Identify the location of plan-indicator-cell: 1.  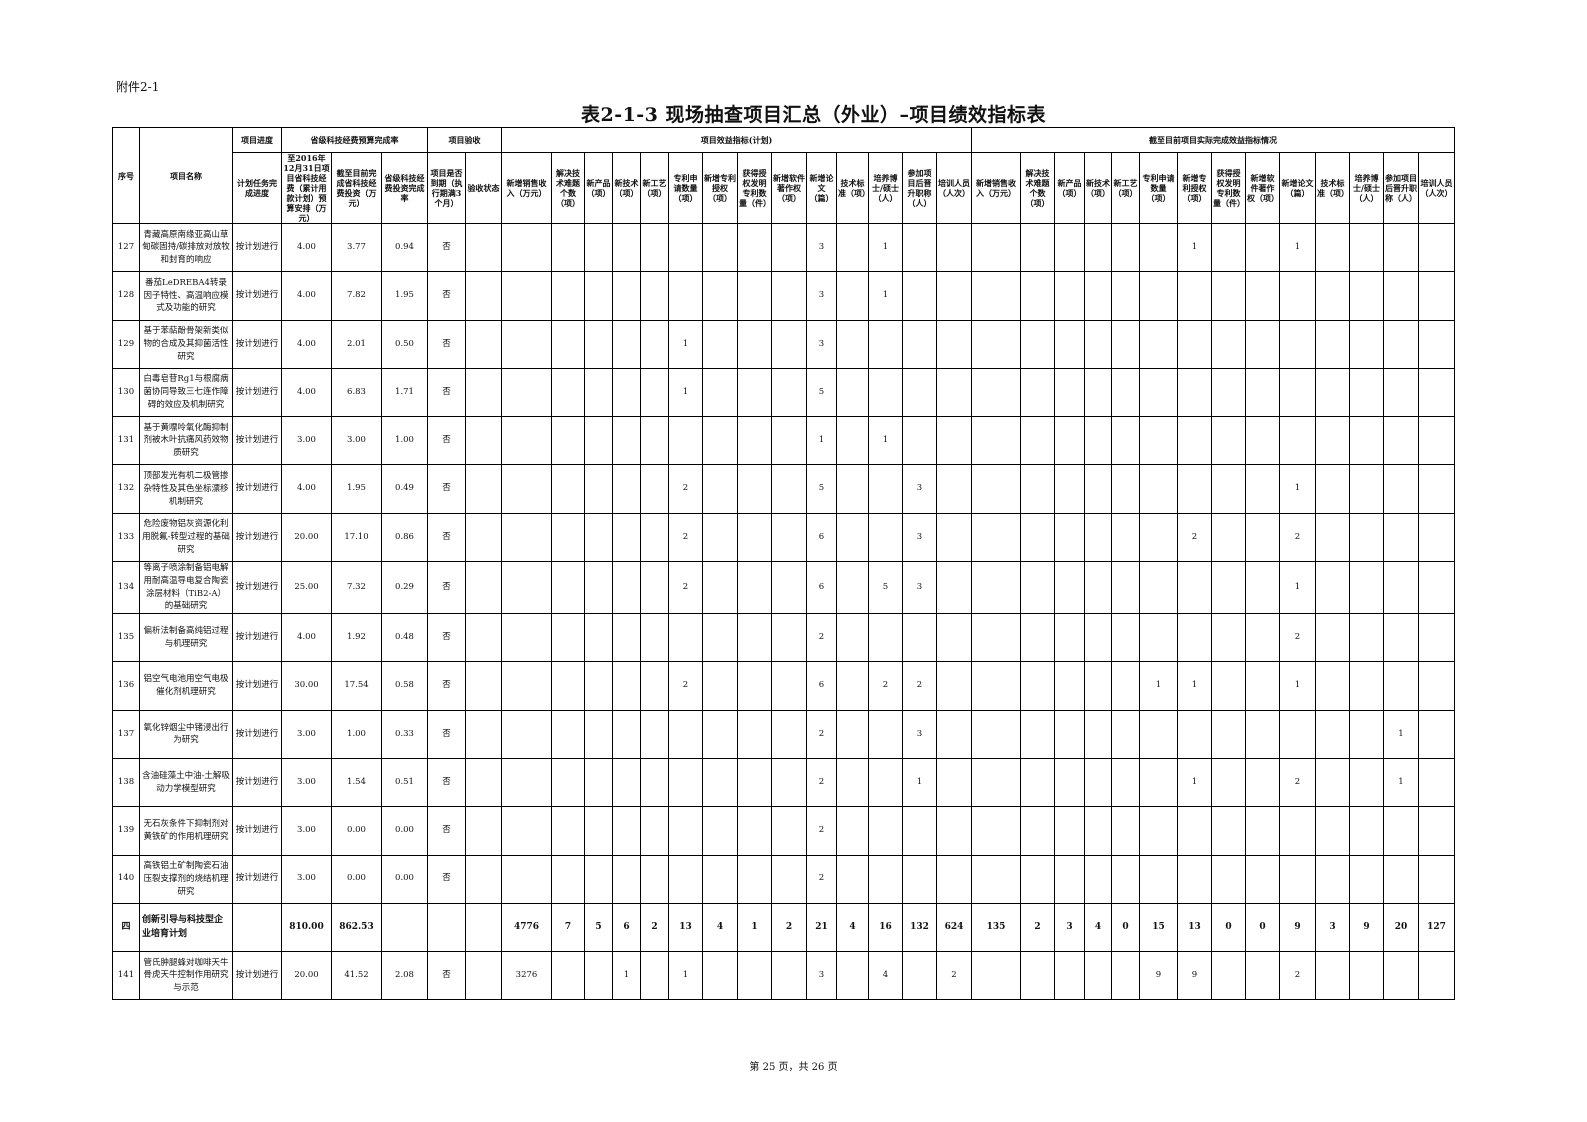
(754, 927).